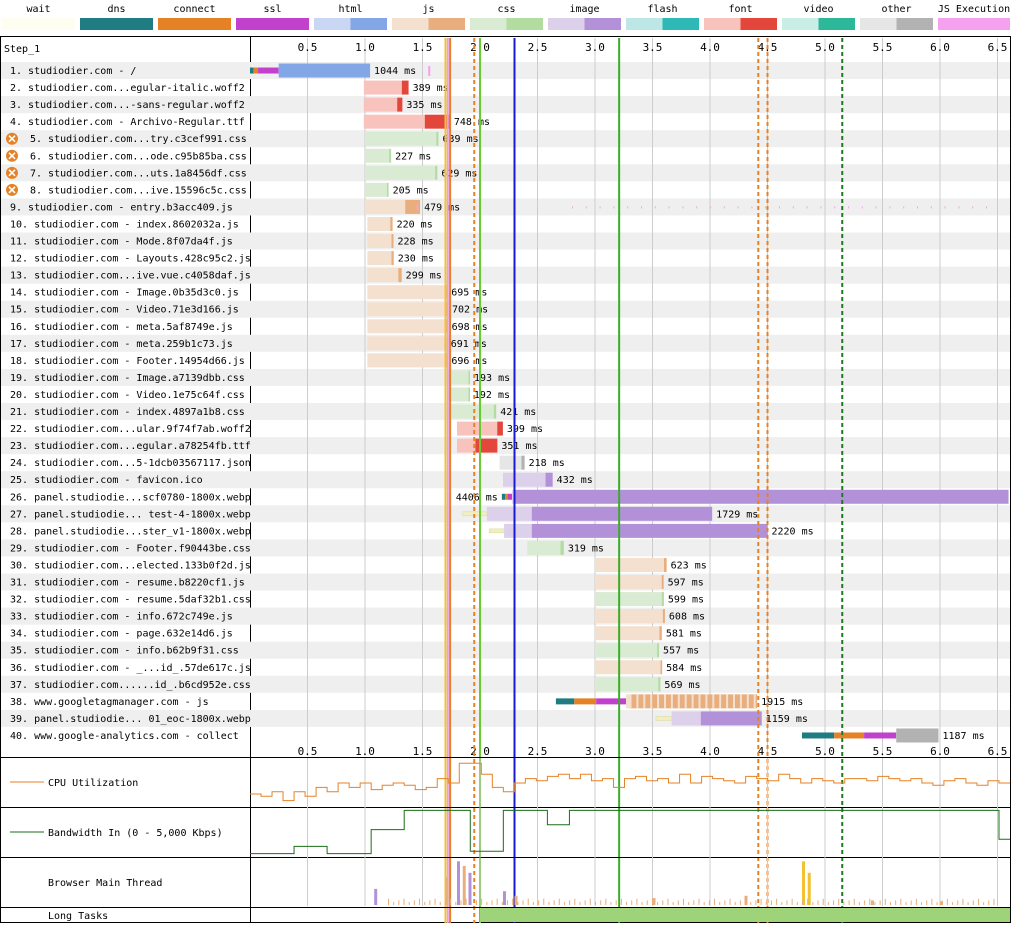  Describe the element at coordinates (130, 600) in the screenshot. I see `request-label: 32. studiodier.com - resume.5daf32b1.css` at that location.